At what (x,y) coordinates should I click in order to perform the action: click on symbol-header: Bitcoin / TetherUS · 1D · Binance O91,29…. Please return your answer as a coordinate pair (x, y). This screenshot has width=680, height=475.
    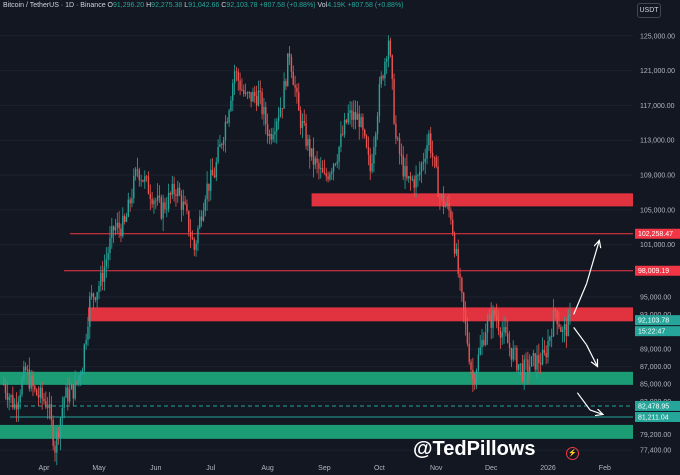
    Looking at the image, I should click on (203, 5).